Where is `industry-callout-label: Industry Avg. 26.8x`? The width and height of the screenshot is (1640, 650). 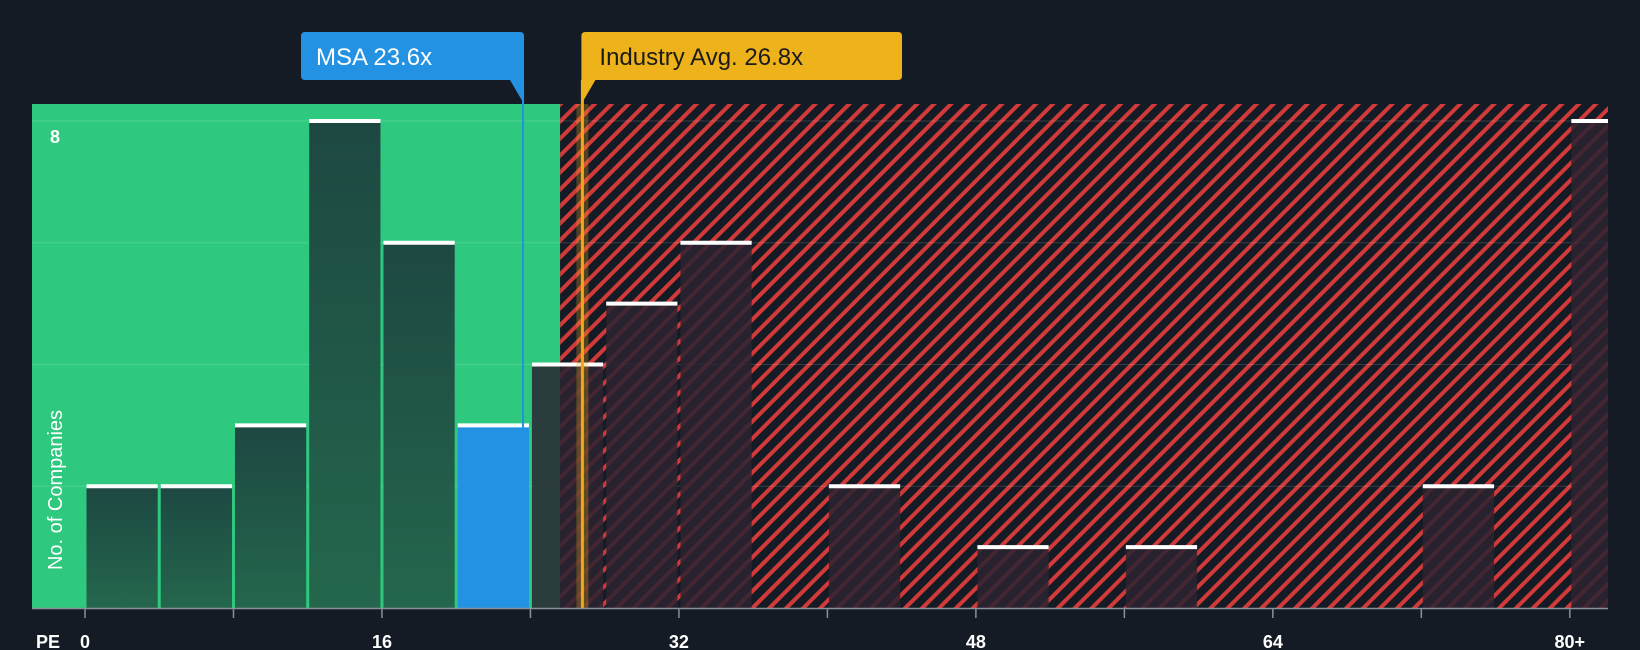
industry-callout-label: Industry Avg. 26.8x is located at coordinates (701, 57).